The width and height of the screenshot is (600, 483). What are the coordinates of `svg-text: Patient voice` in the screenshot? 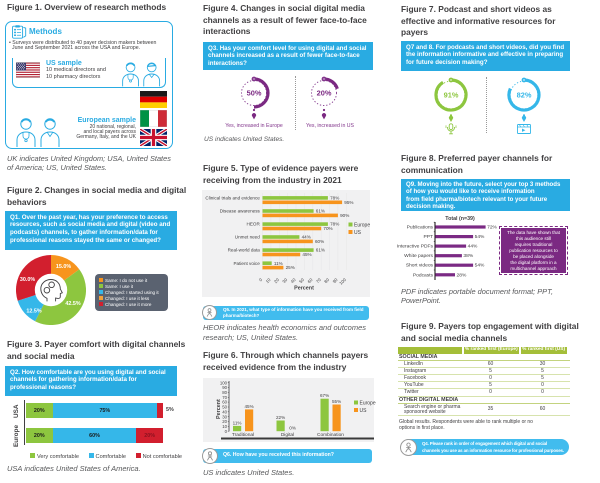 It's located at (246, 263).